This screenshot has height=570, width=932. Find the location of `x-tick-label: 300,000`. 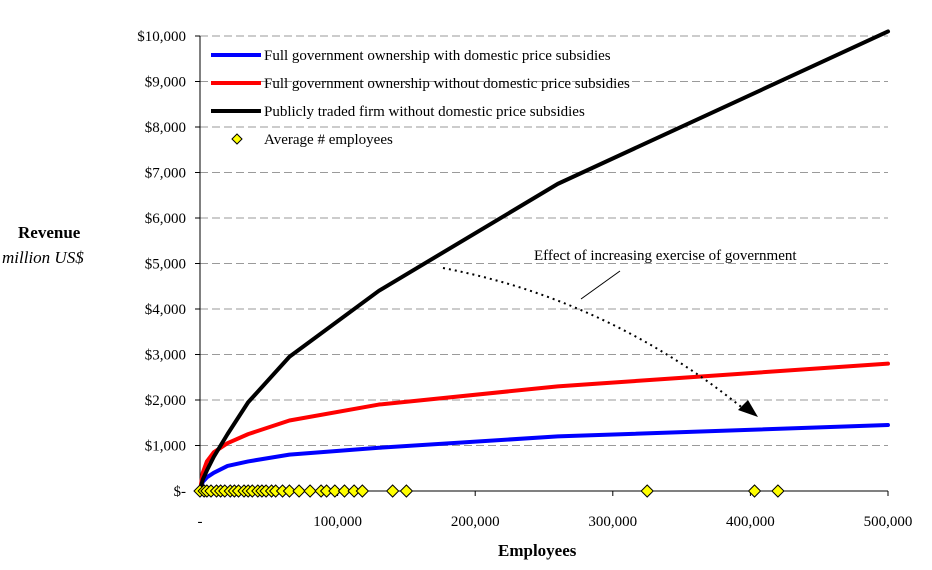

x-tick-label: 300,000 is located at coordinates (612, 522).